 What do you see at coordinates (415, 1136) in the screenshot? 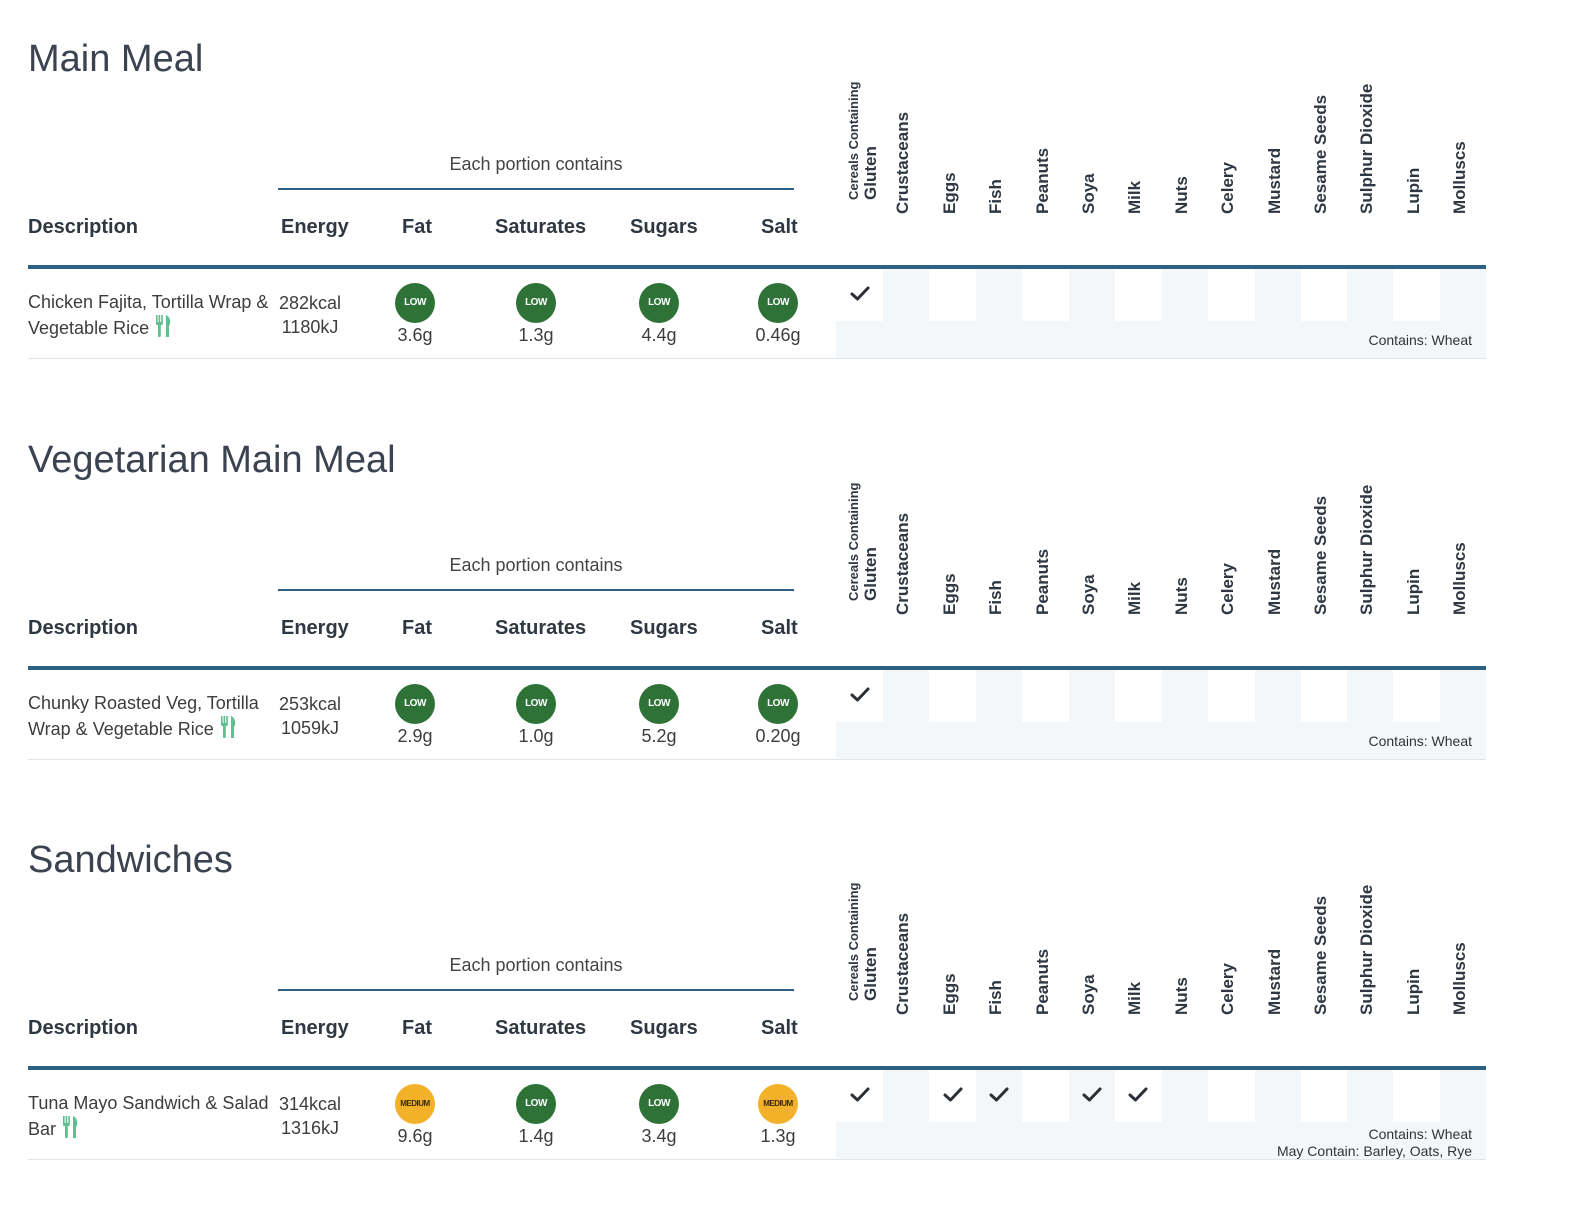
I see `fat-value: 9.6g` at bounding box center [415, 1136].